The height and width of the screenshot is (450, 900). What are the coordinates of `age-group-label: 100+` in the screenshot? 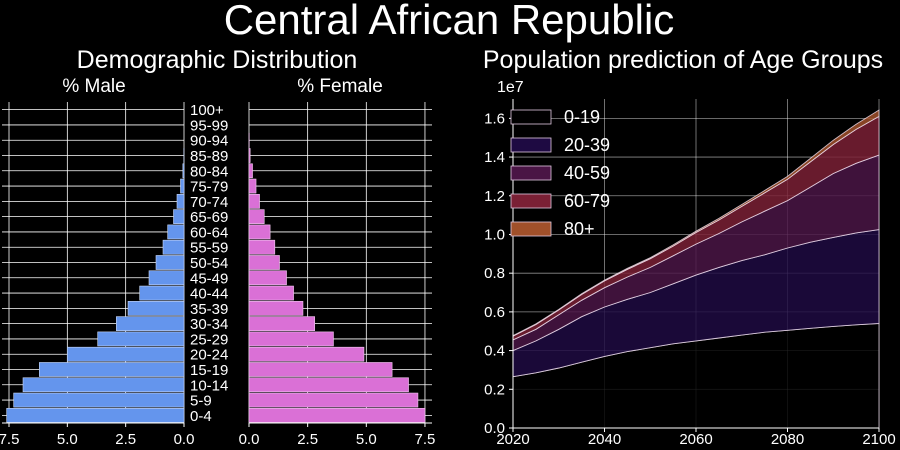 It's located at (207, 110).